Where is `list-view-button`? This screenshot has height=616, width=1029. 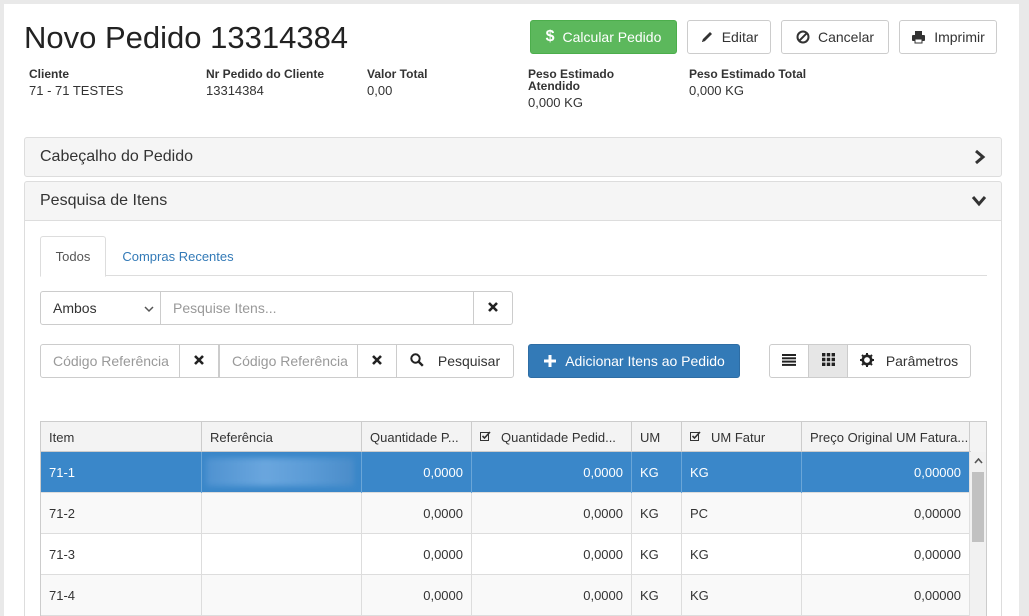
list-view-button is located at coordinates (789, 361).